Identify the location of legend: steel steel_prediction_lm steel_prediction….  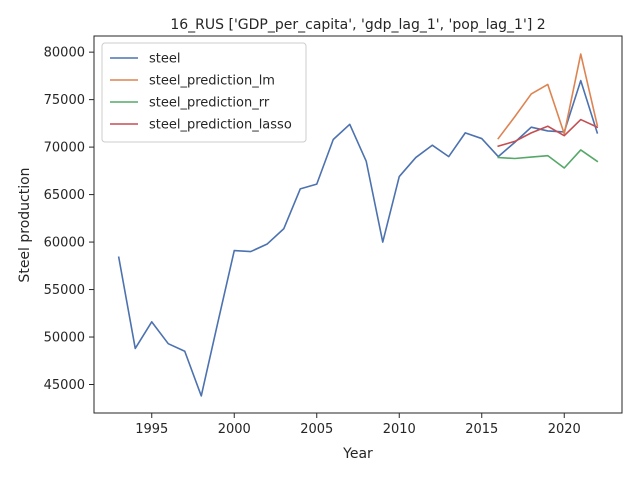
(204, 92).